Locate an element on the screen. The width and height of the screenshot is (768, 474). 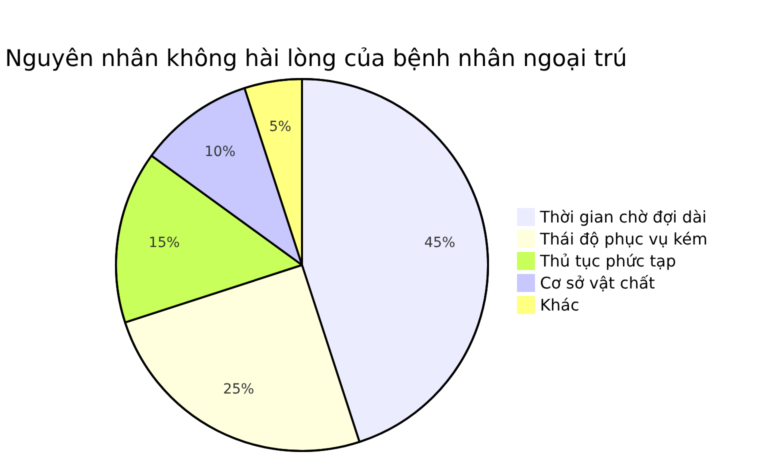
legend-label: Khác is located at coordinates (560, 305).